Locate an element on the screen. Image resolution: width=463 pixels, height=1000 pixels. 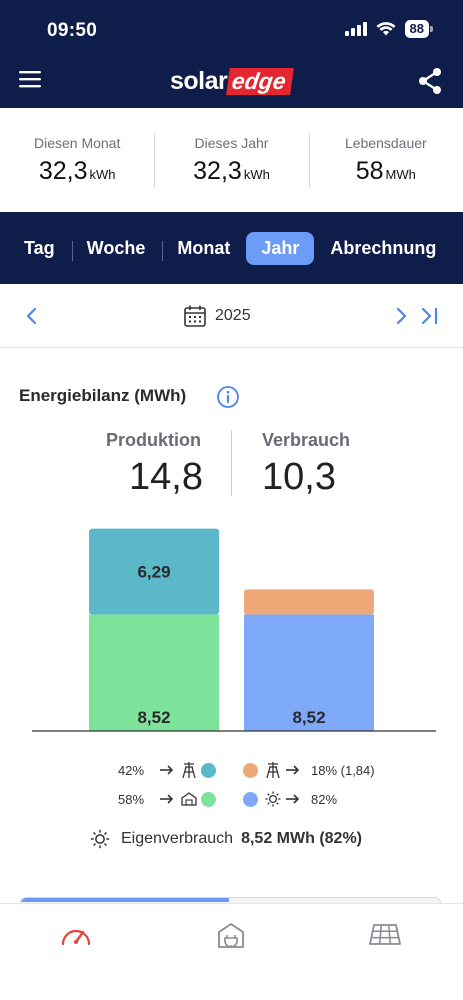
self-consumption-label: Eigenverbrauch is located at coordinates (177, 838).